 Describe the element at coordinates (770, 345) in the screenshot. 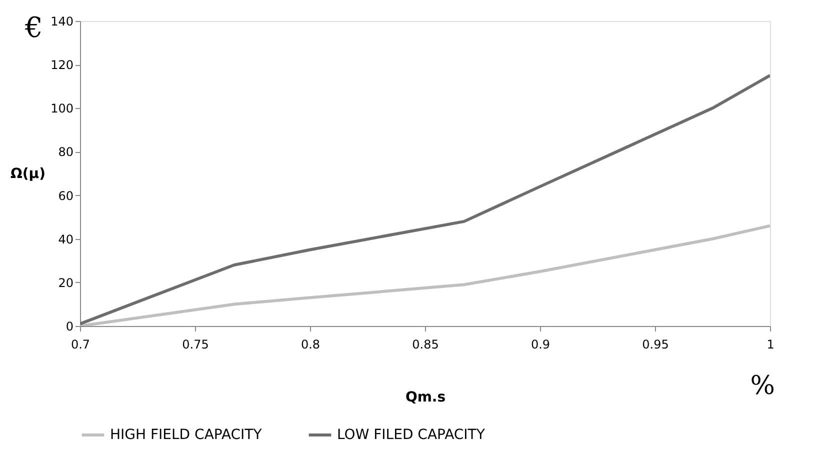

I see `x-tick-label: 1` at that location.